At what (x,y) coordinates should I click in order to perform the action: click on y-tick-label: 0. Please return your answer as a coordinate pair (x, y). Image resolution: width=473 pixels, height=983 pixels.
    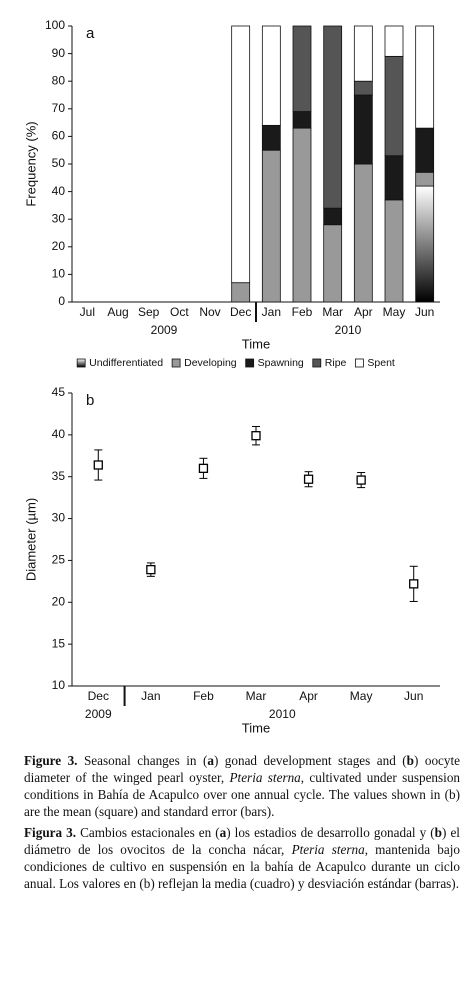
    Looking at the image, I should click on (61, 301).